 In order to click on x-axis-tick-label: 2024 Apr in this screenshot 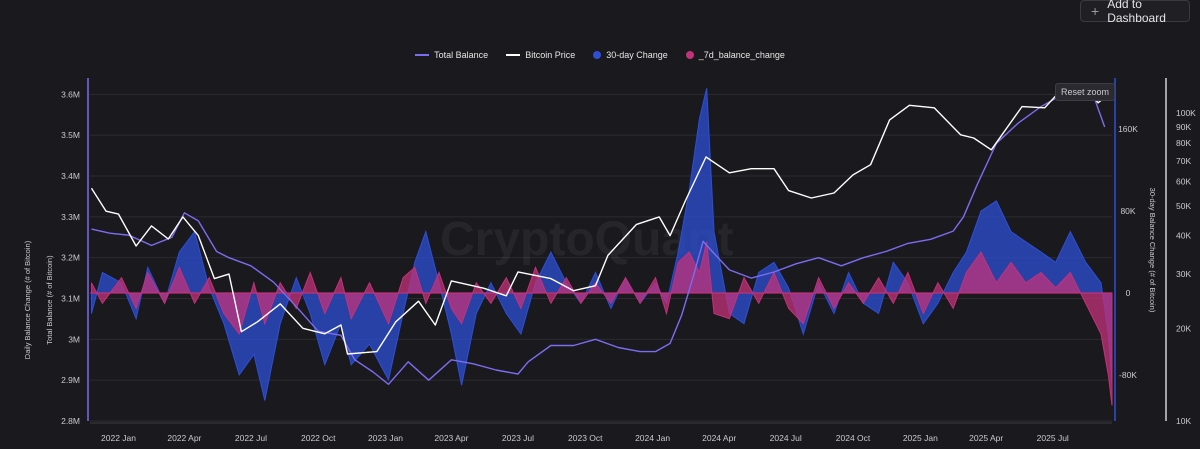, I will do `click(719, 438)`.